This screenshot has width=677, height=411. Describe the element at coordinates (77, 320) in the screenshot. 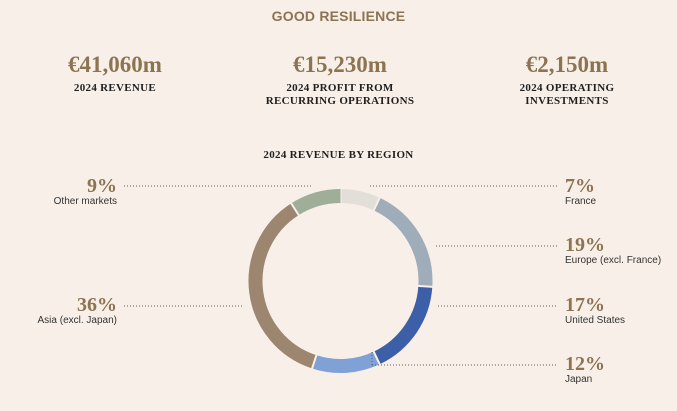

I see `label-asia: Asia (excl. Japan)` at that location.